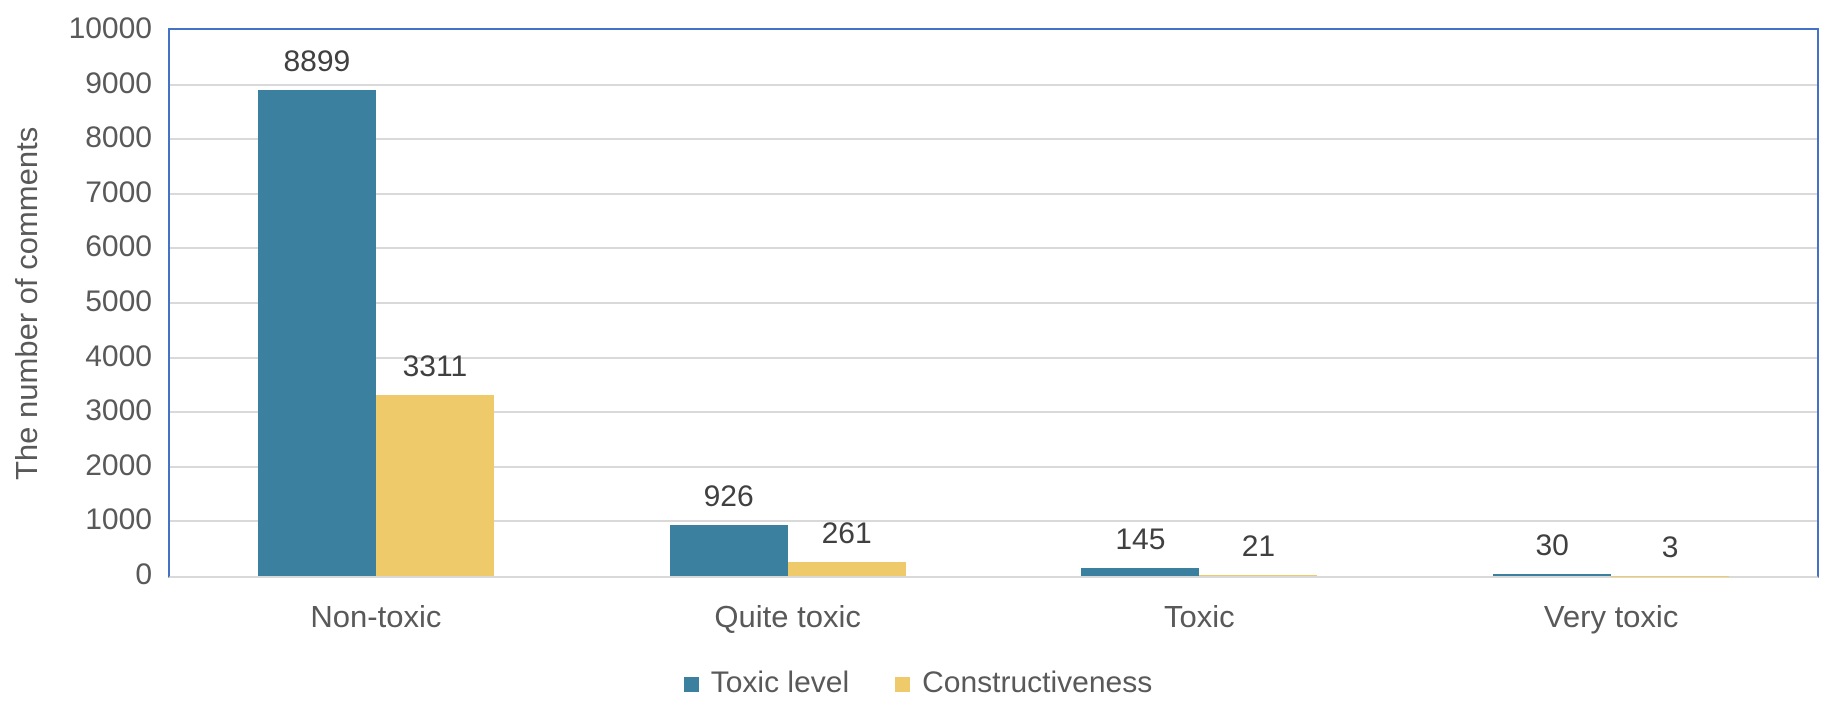 The image size is (1836, 706). I want to click on y-tick-label: 0, so click(143, 574).